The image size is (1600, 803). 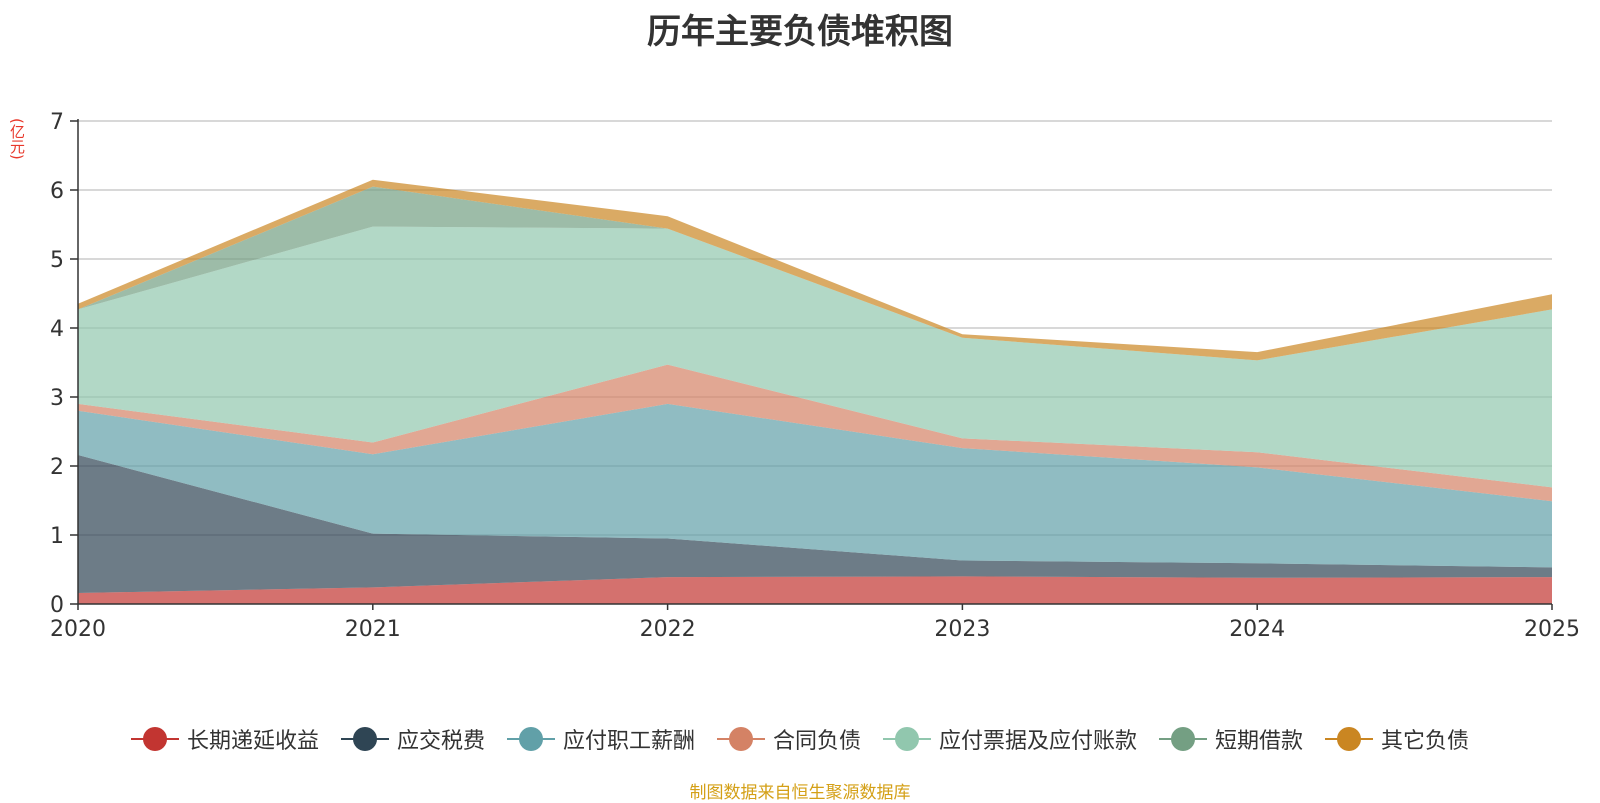 I want to click on legend-label: 应交税费, so click(x=440, y=741).